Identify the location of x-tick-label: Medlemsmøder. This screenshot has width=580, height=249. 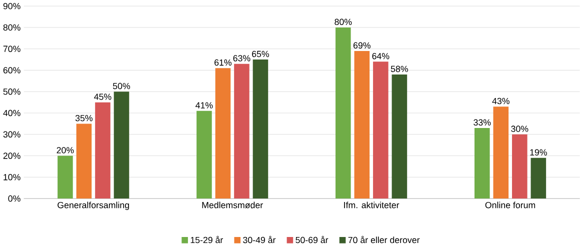
(232, 205).